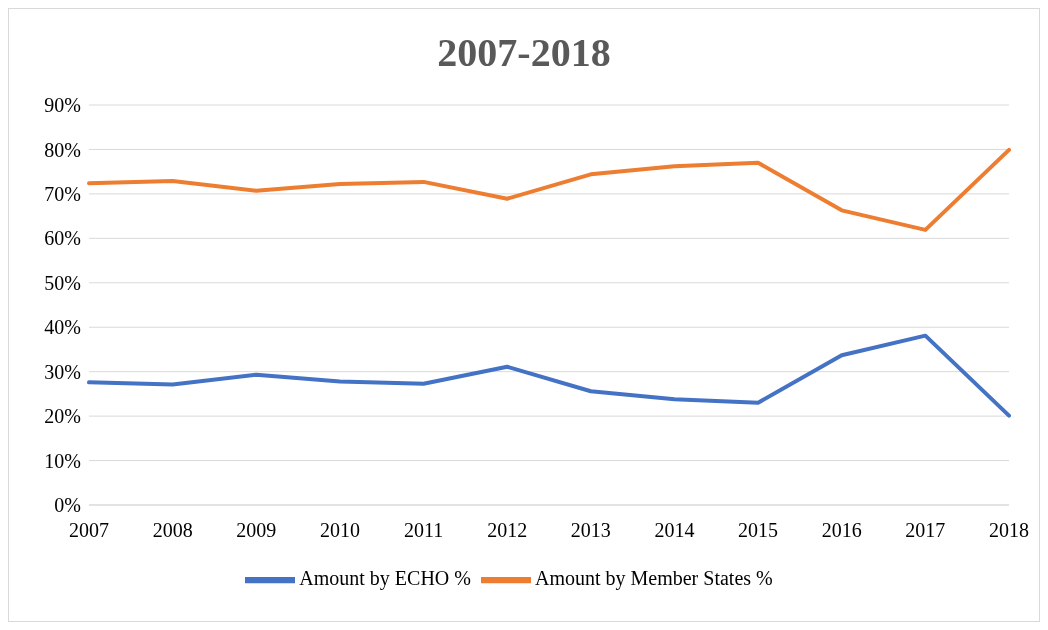 This screenshot has height=630, width=1048. What do you see at coordinates (841, 530) in the screenshot?
I see `x-tick-label: 2016` at bounding box center [841, 530].